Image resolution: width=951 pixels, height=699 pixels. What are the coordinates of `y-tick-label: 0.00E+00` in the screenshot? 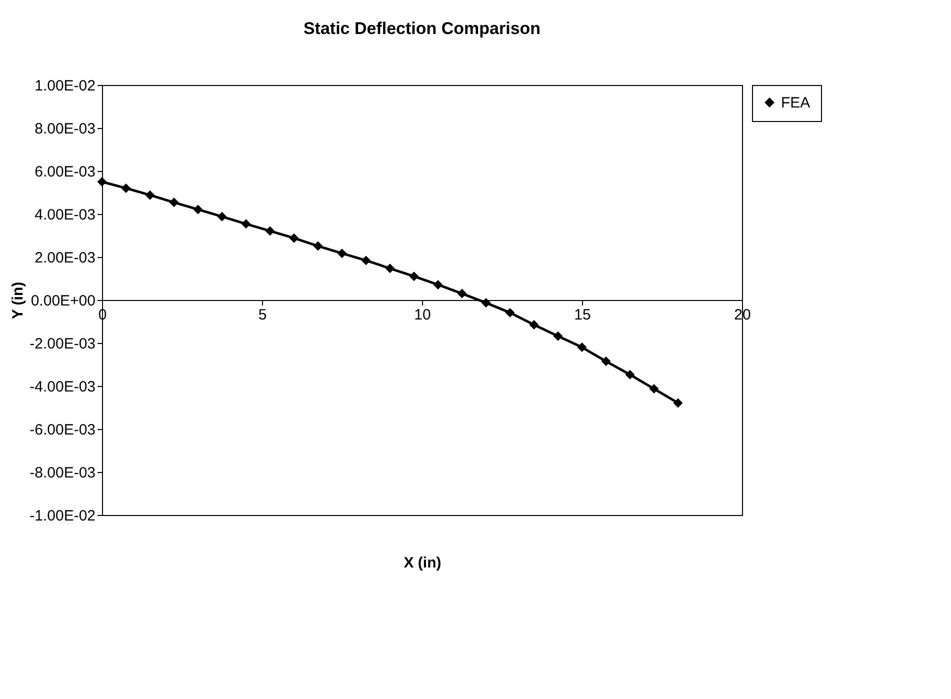 It's located at (63, 301).